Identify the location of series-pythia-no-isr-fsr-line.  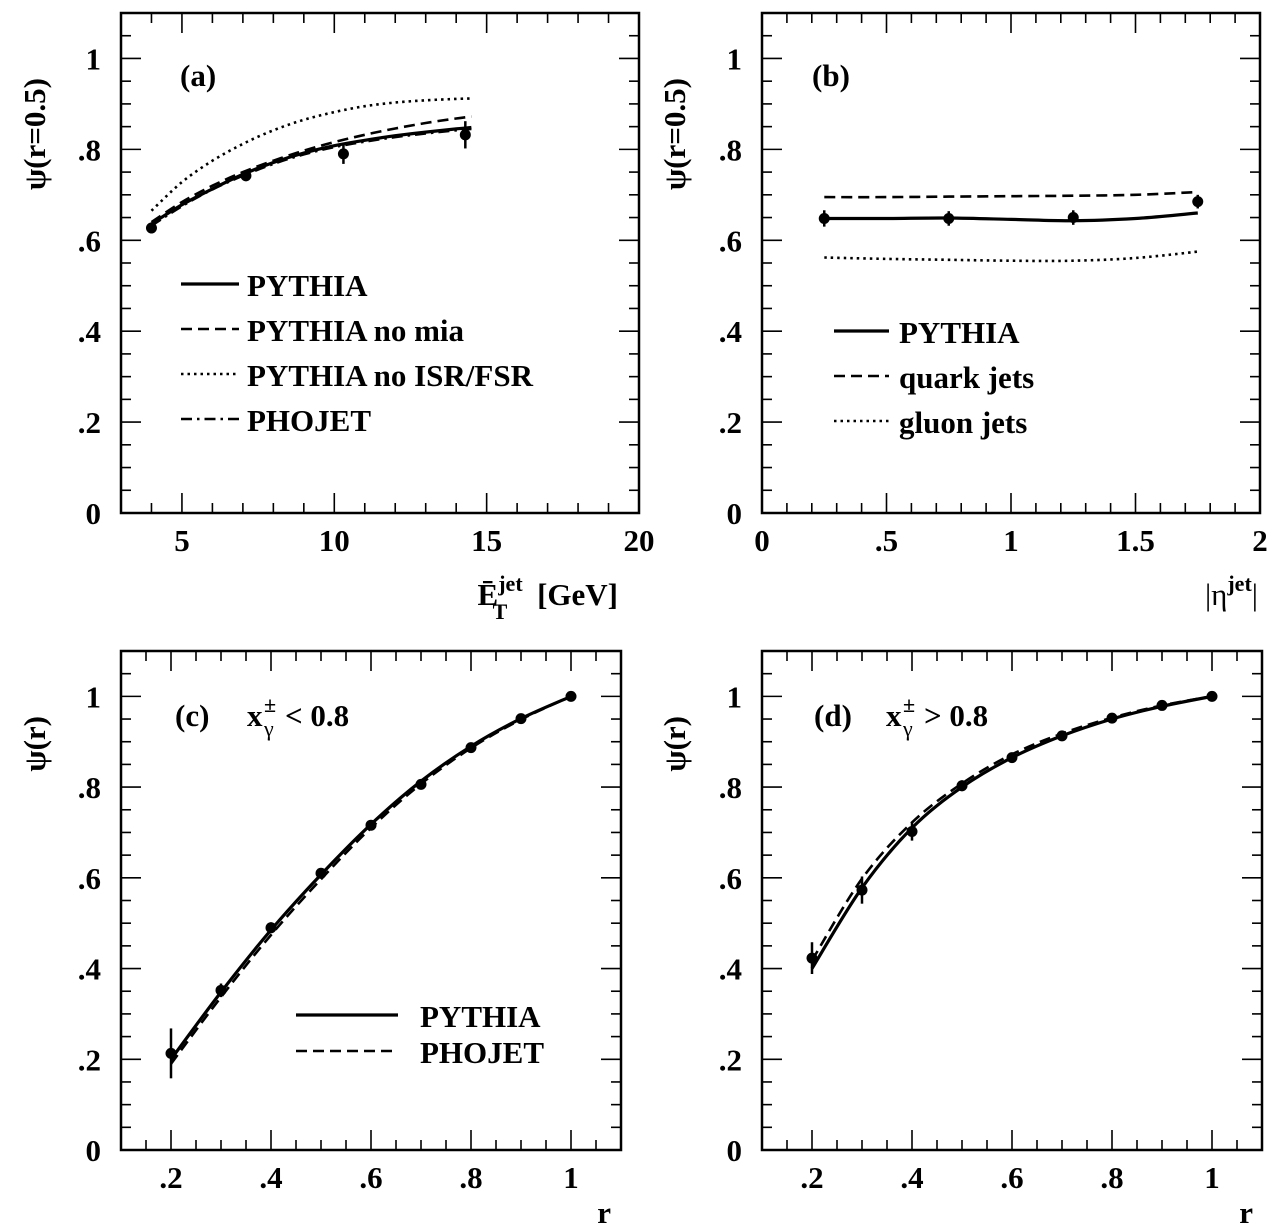
(311, 154).